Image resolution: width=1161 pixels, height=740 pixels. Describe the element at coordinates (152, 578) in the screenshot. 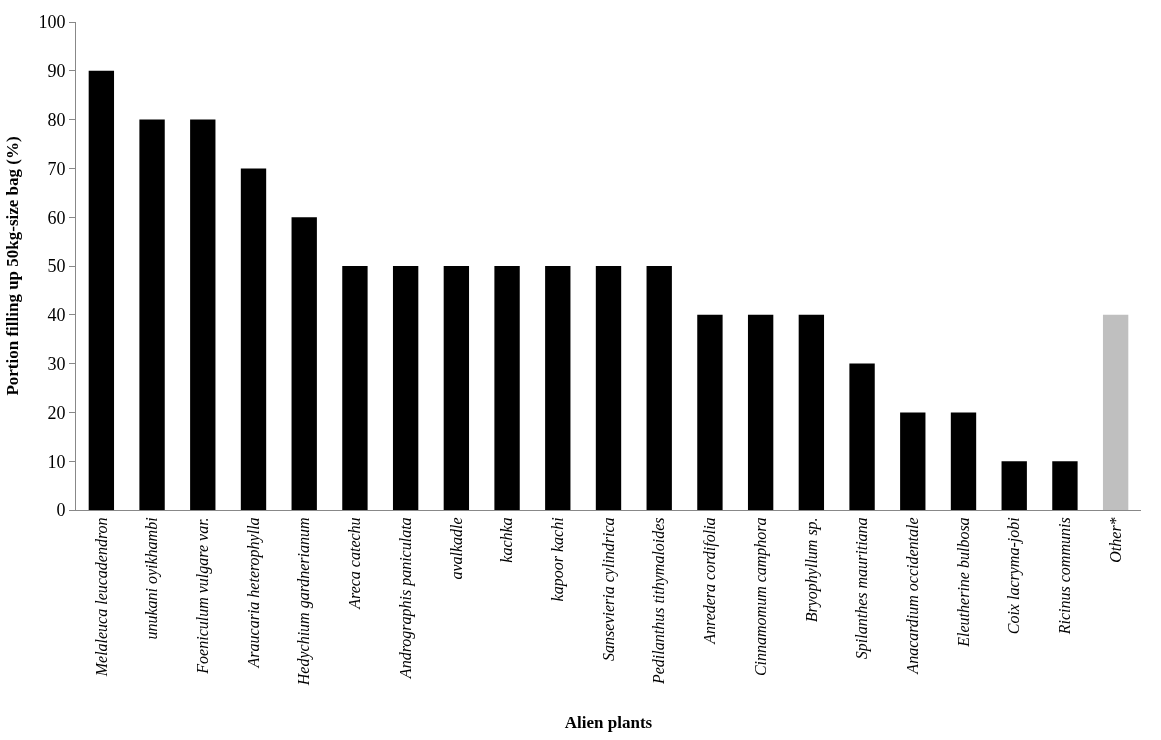

I see `x-tick-label: unukani oyikhambi` at that location.